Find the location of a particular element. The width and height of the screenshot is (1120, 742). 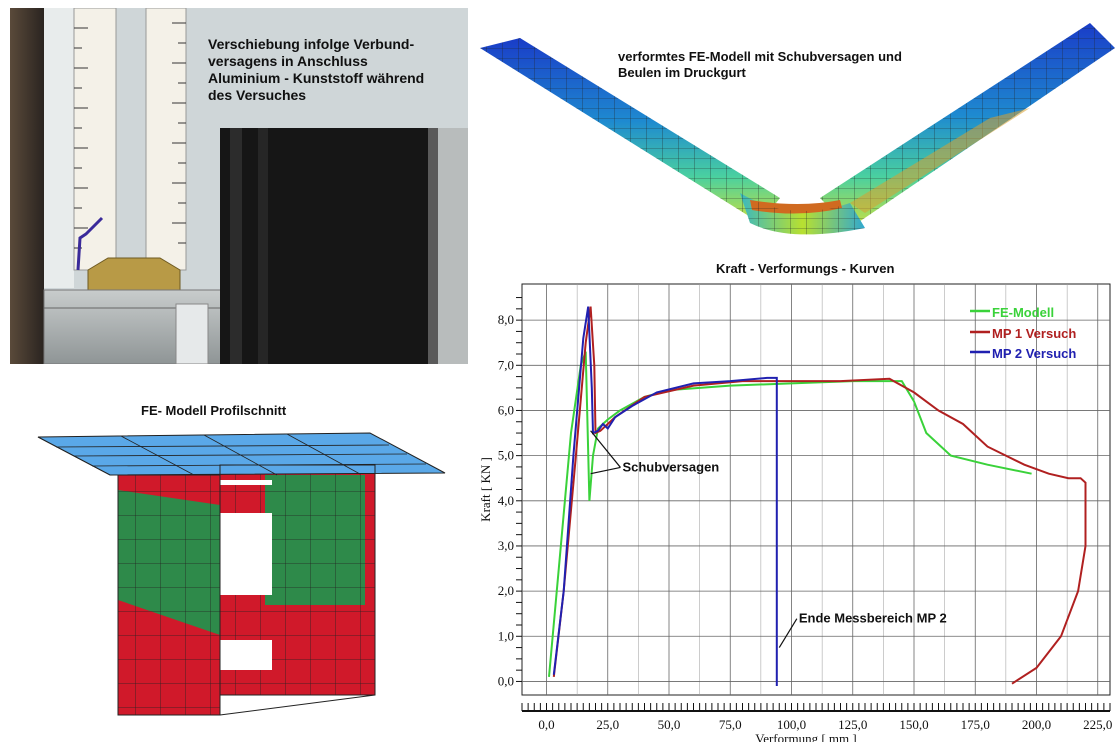

fe-section-title: FE- Modell Profilschnitt is located at coordinates (214, 410).